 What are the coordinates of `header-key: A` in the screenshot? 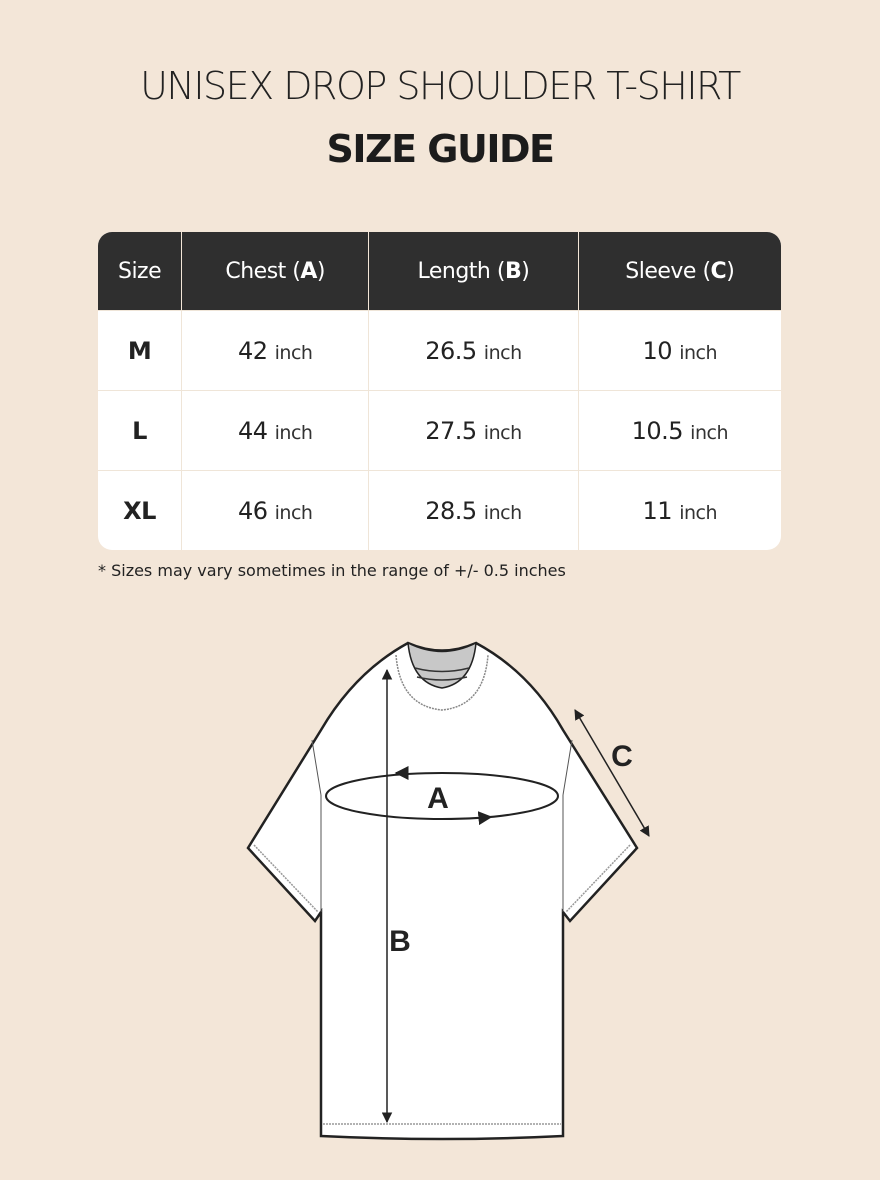 It's located at (308, 271).